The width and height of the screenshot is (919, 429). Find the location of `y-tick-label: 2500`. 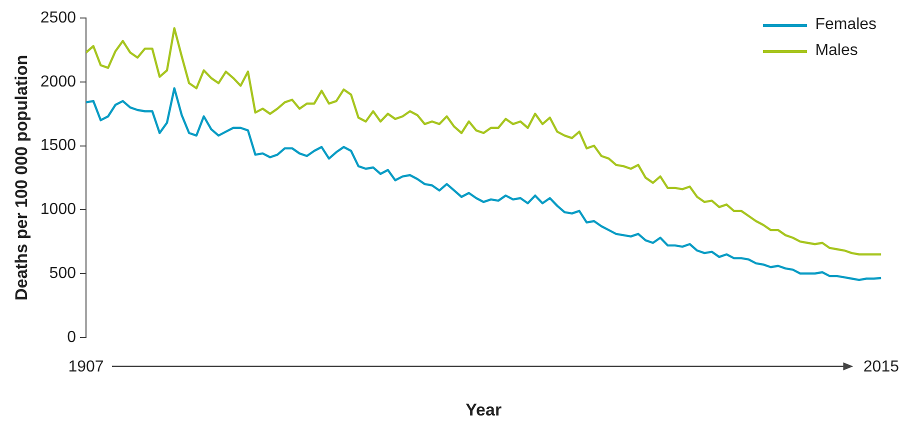

y-tick-label: 2500 is located at coordinates (58, 17).